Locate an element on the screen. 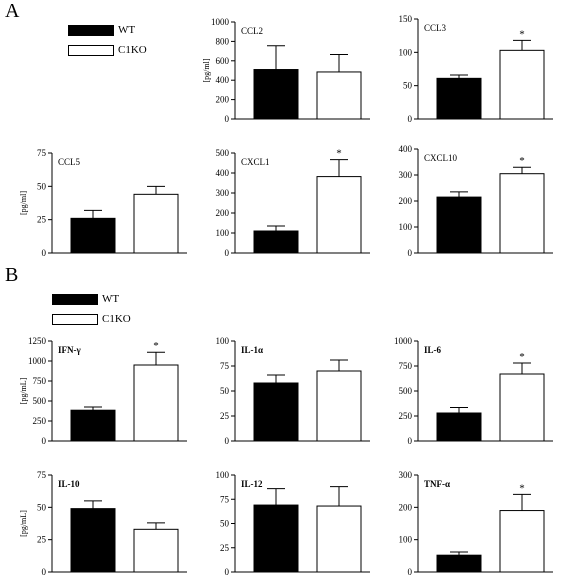 This screenshot has width=576, height=578. chart-il6: 0 250 500 750 1000 IL-6 * is located at coordinates (473, 391).